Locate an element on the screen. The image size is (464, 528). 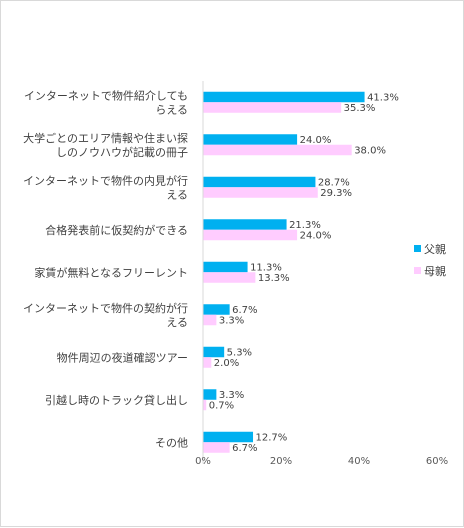
value-label-father: 3.3% is located at coordinates (231, 395).